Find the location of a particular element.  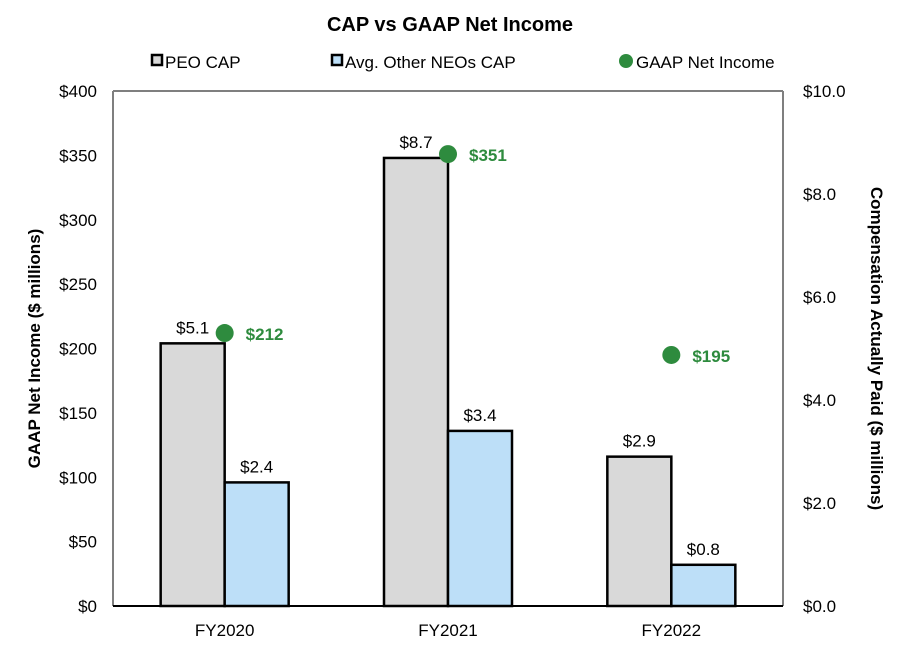

y-right-tick-label: $0.0 is located at coordinates (819, 606).